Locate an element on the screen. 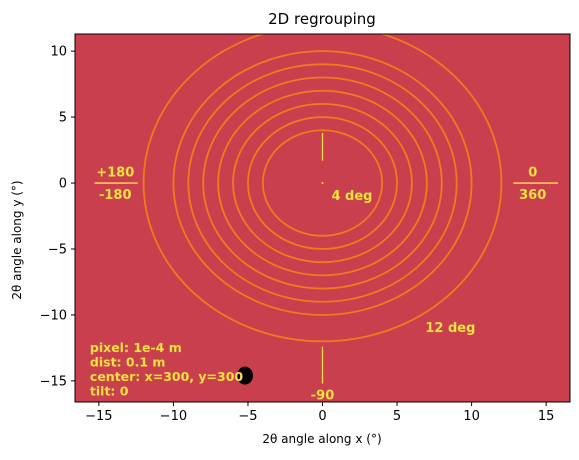  x-tick-label: 5 is located at coordinates (397, 416).